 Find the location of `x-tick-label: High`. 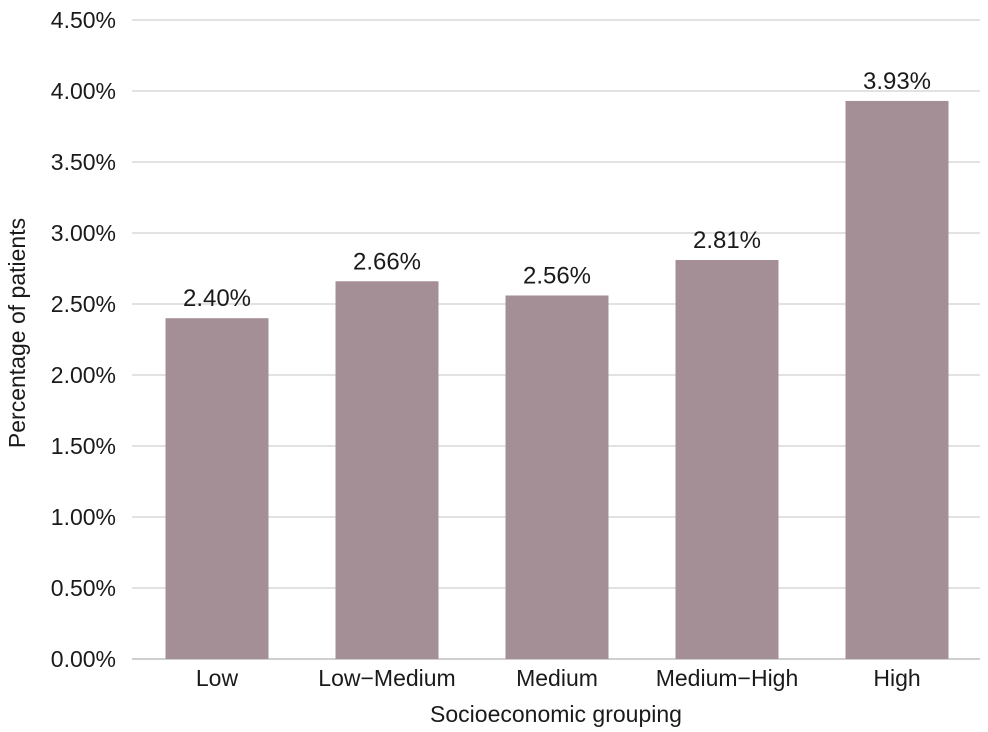

x-tick-label: High is located at coordinates (896, 678).